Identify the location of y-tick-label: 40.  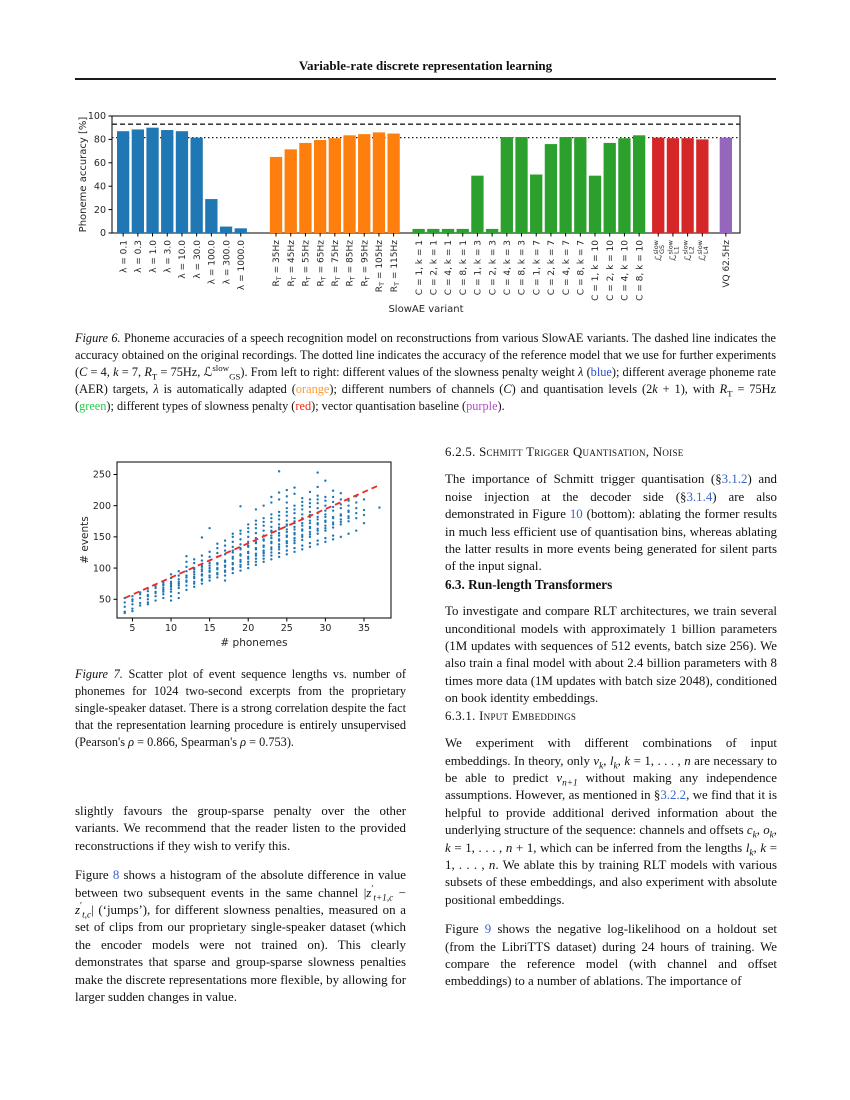
(100, 186).